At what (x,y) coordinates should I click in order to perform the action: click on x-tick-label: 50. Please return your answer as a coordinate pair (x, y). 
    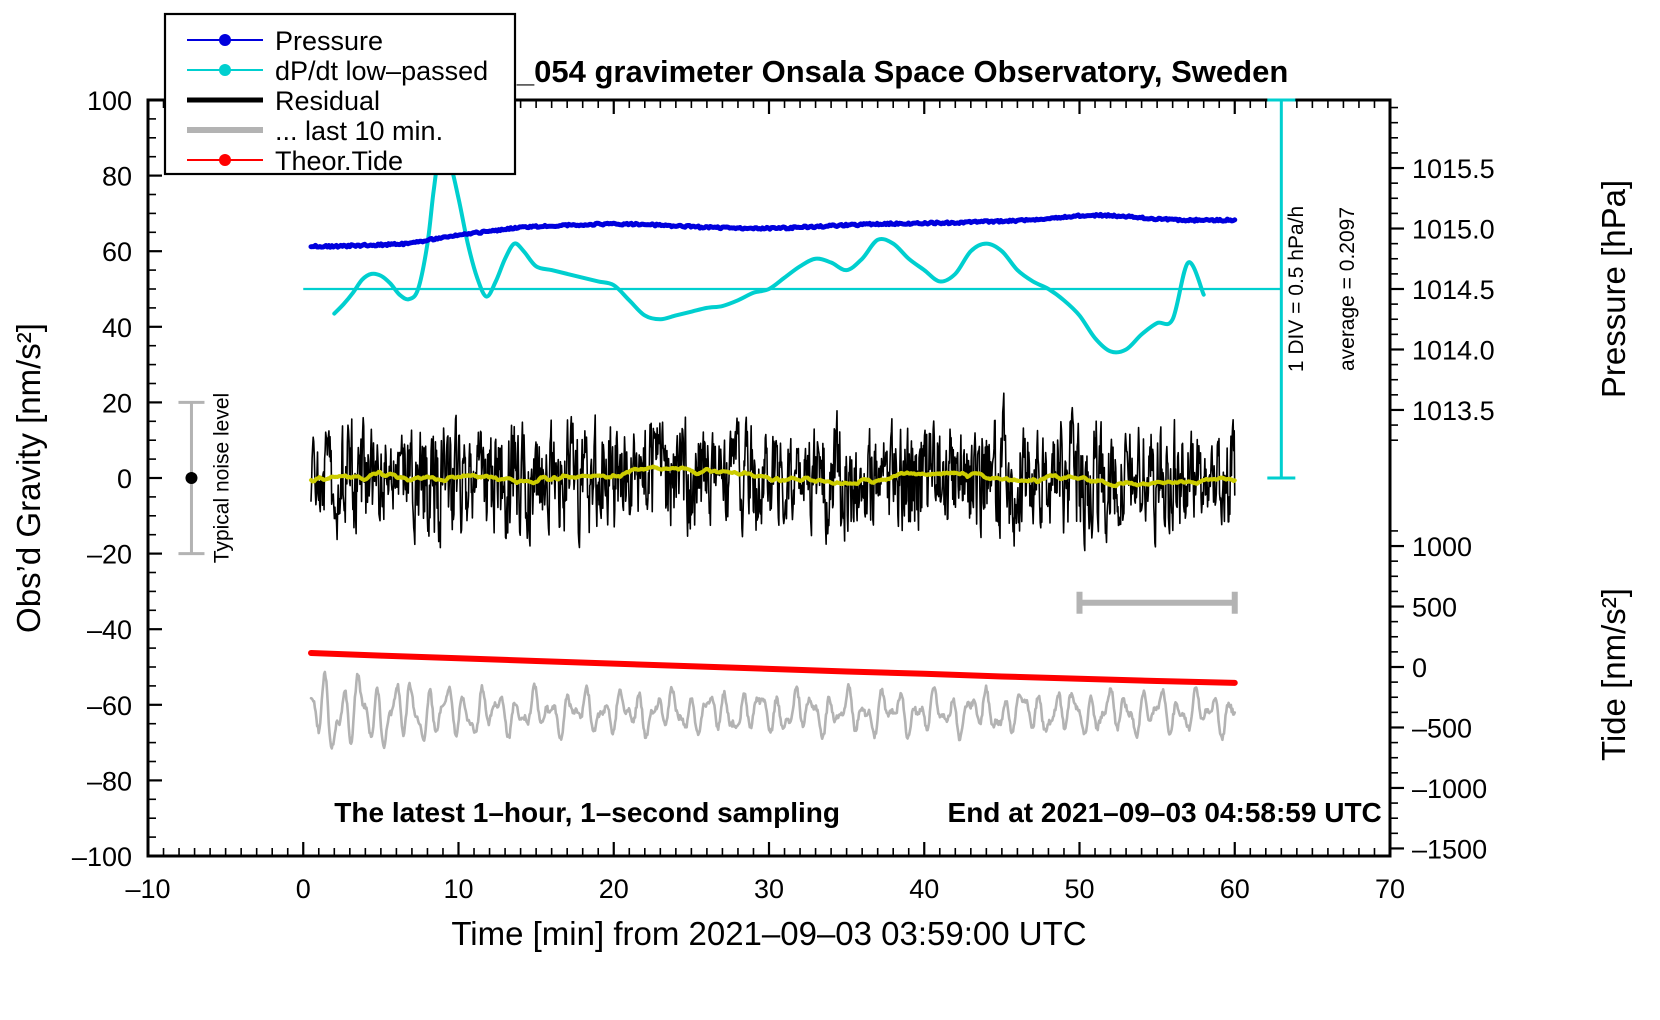
    Looking at the image, I should click on (1079, 889).